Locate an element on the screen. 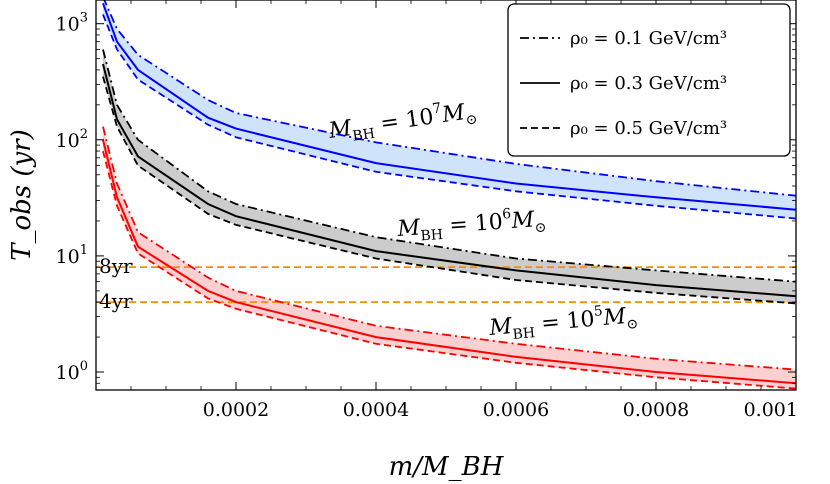 The width and height of the screenshot is (830, 484). hline-label: 4yr is located at coordinates (116, 301).